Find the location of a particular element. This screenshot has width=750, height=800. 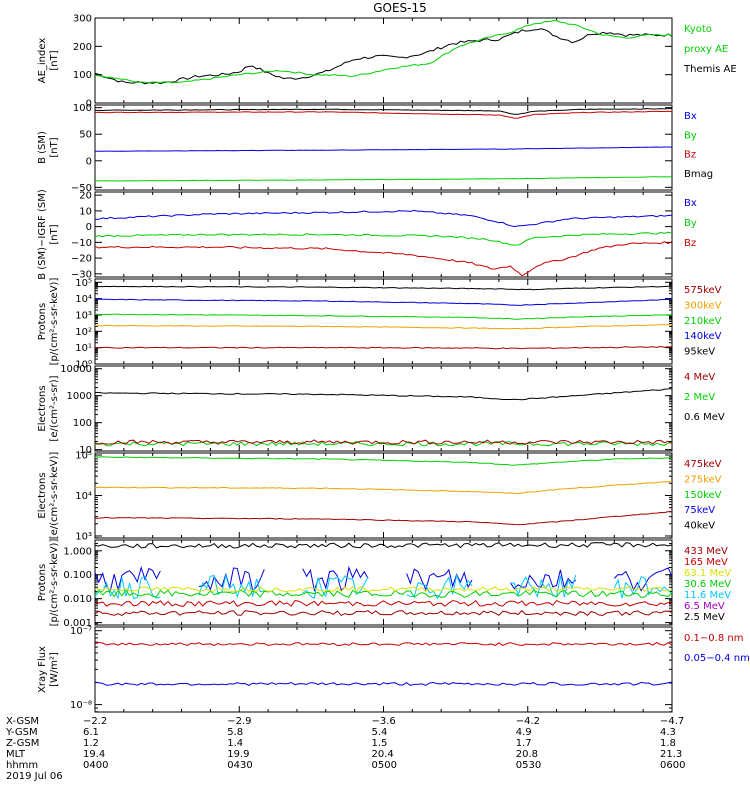

y-tick-label: 10¹ is located at coordinates (83, 348).